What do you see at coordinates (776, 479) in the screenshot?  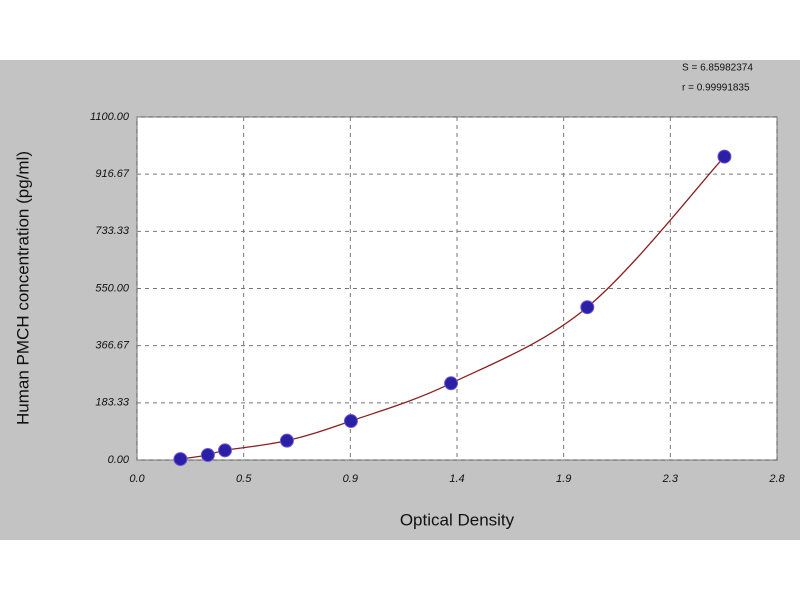 I see `x-tick-label: 2.8` at bounding box center [776, 479].